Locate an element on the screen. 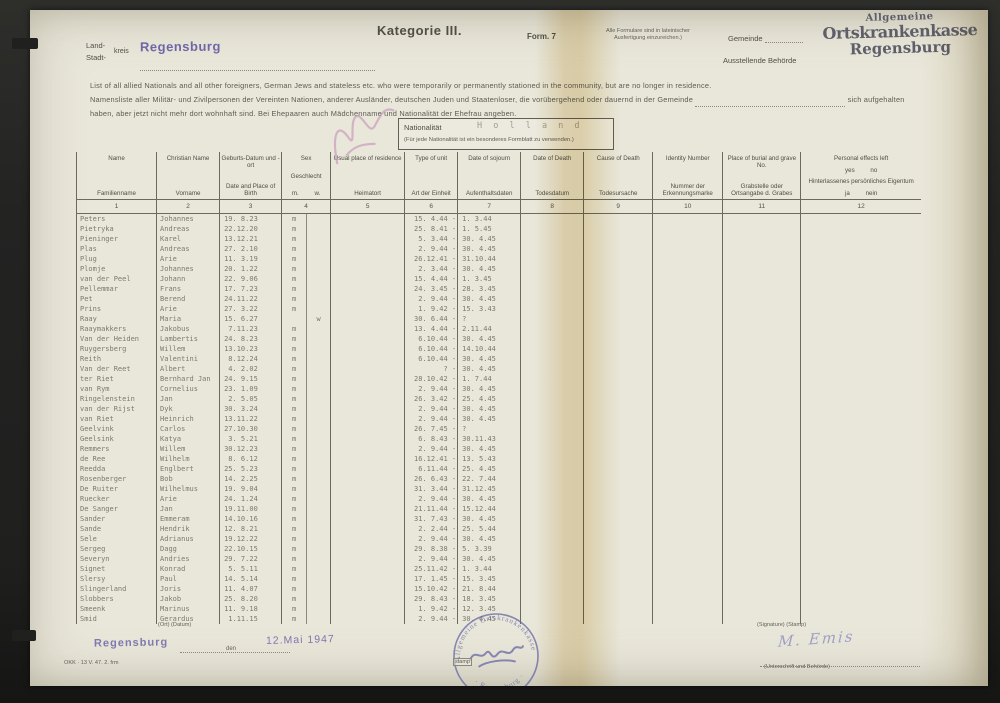  header-text: Vorname is located at coordinates (188, 193).